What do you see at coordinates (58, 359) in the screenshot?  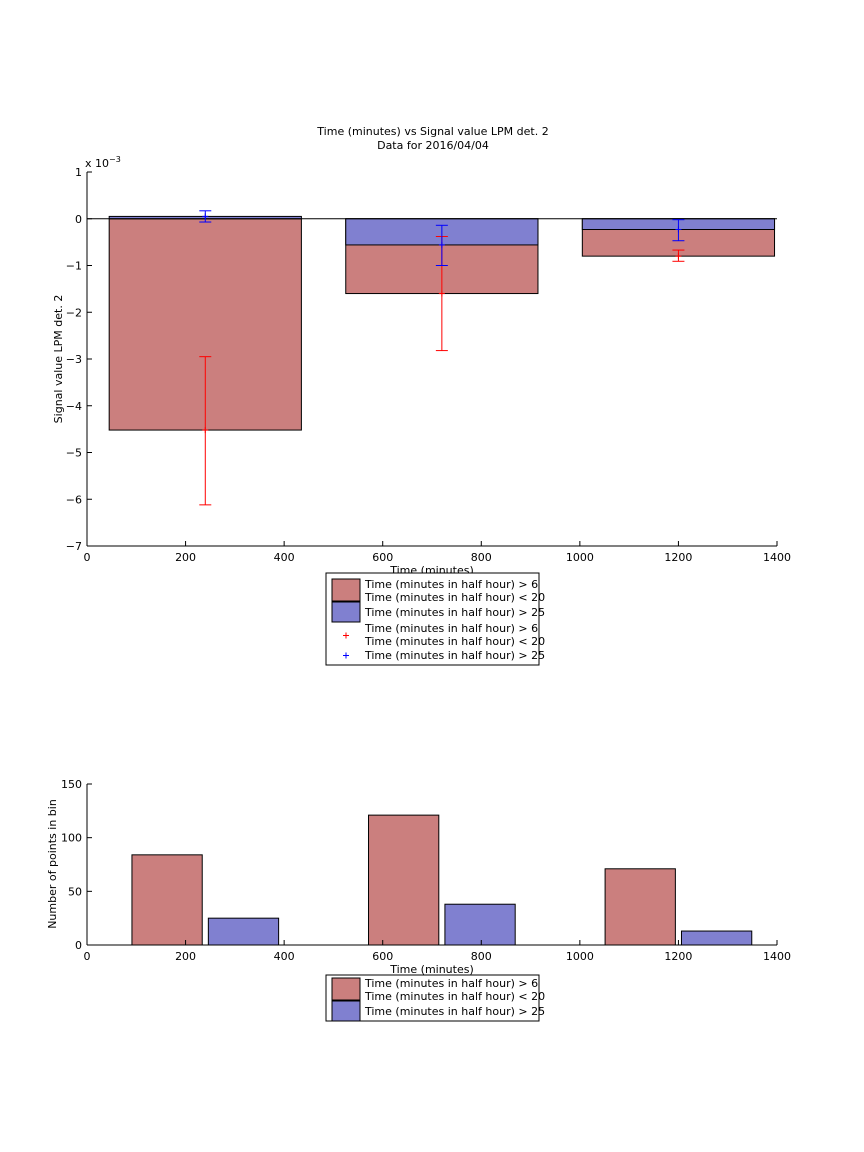 I see `y-axis-label: Signal value LPM det. 2` at bounding box center [58, 359].